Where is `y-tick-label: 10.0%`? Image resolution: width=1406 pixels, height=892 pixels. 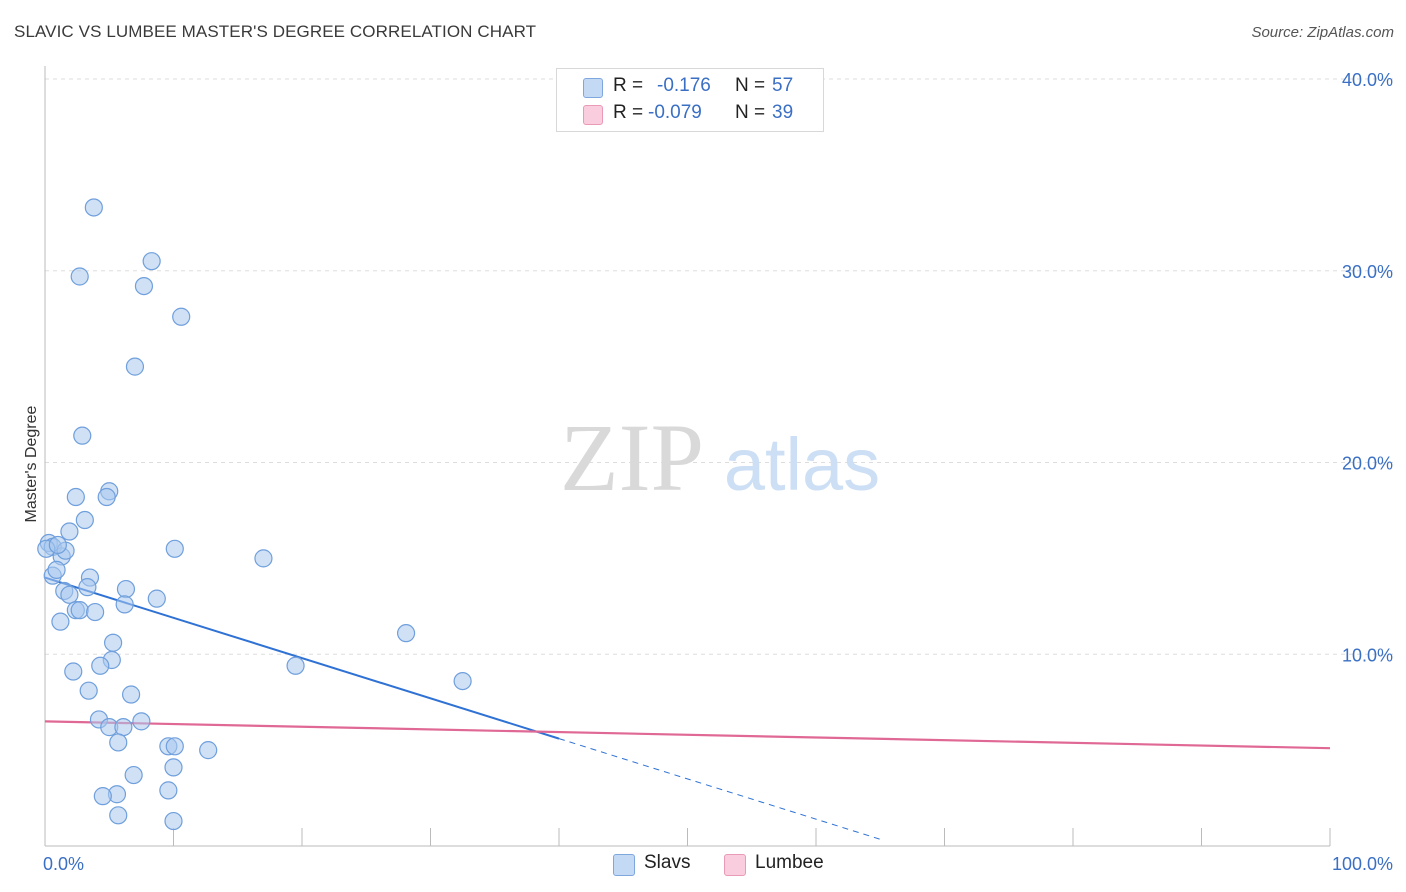
y-tick-label: 10.0% is located at coordinates (1367, 655).